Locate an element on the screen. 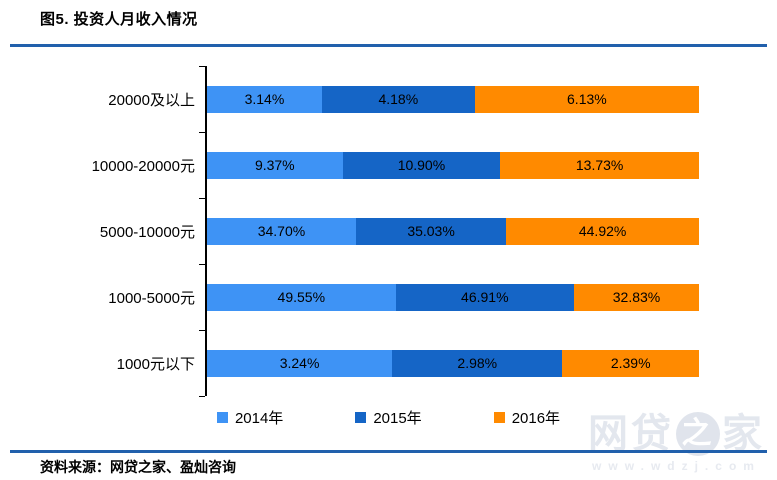 This screenshot has height=480, width=777. bar-value-label: 34.70% is located at coordinates (281, 231).